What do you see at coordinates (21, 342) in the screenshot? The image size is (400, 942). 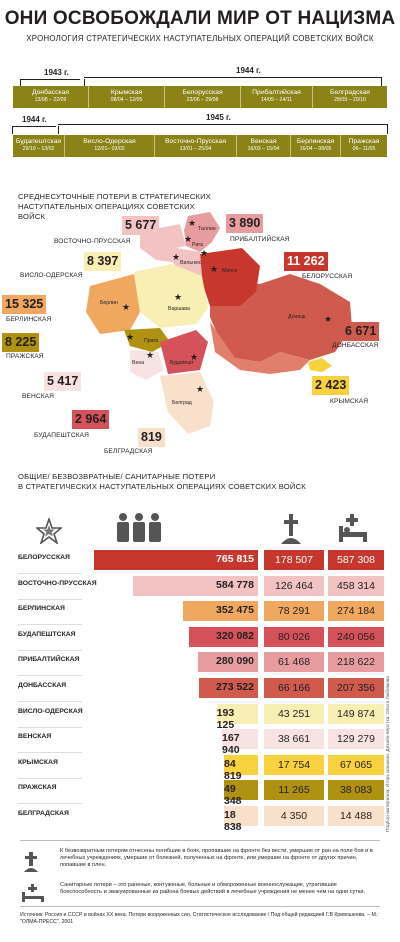 I see `loss-value-prague: 8 225` at bounding box center [21, 342].